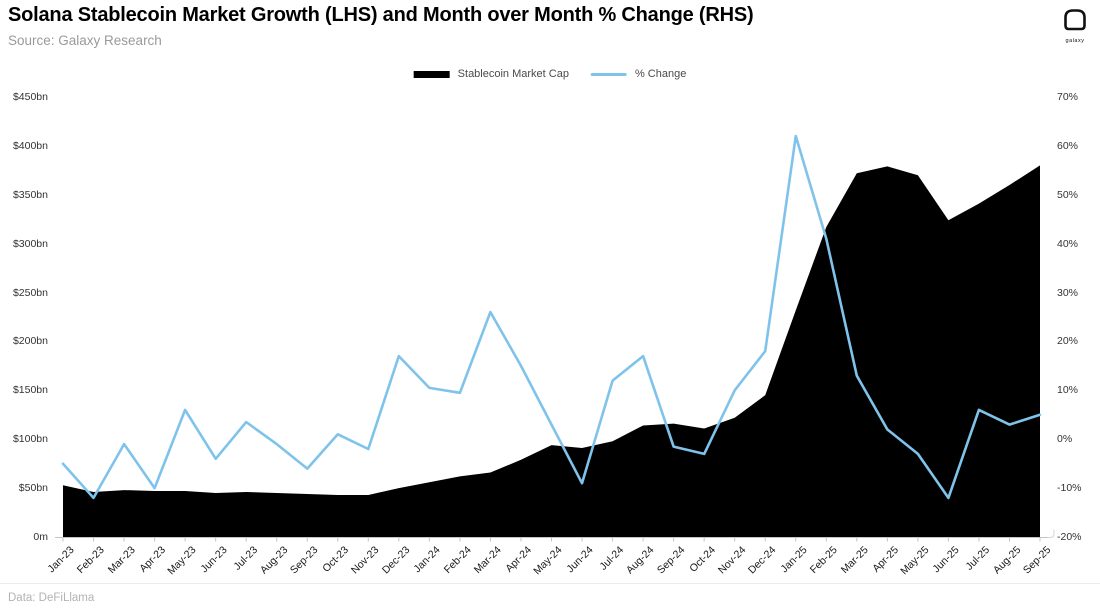 This screenshot has height=612, width=1100. What do you see at coordinates (608, 74) in the screenshot?
I see `pct-change-swatch` at bounding box center [608, 74].